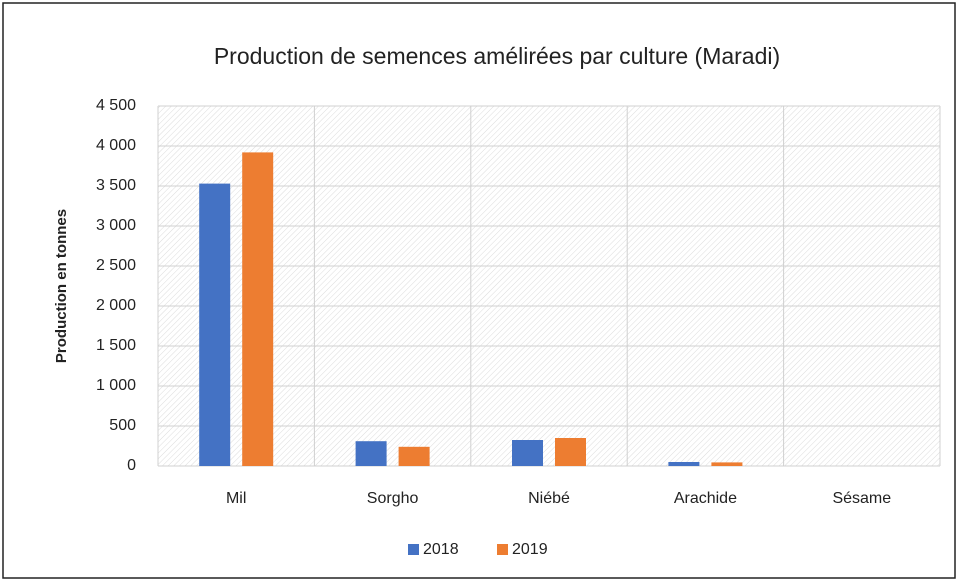 The width and height of the screenshot is (959, 586). What do you see at coordinates (236, 498) in the screenshot?
I see `x-tick-label: Mil` at bounding box center [236, 498].